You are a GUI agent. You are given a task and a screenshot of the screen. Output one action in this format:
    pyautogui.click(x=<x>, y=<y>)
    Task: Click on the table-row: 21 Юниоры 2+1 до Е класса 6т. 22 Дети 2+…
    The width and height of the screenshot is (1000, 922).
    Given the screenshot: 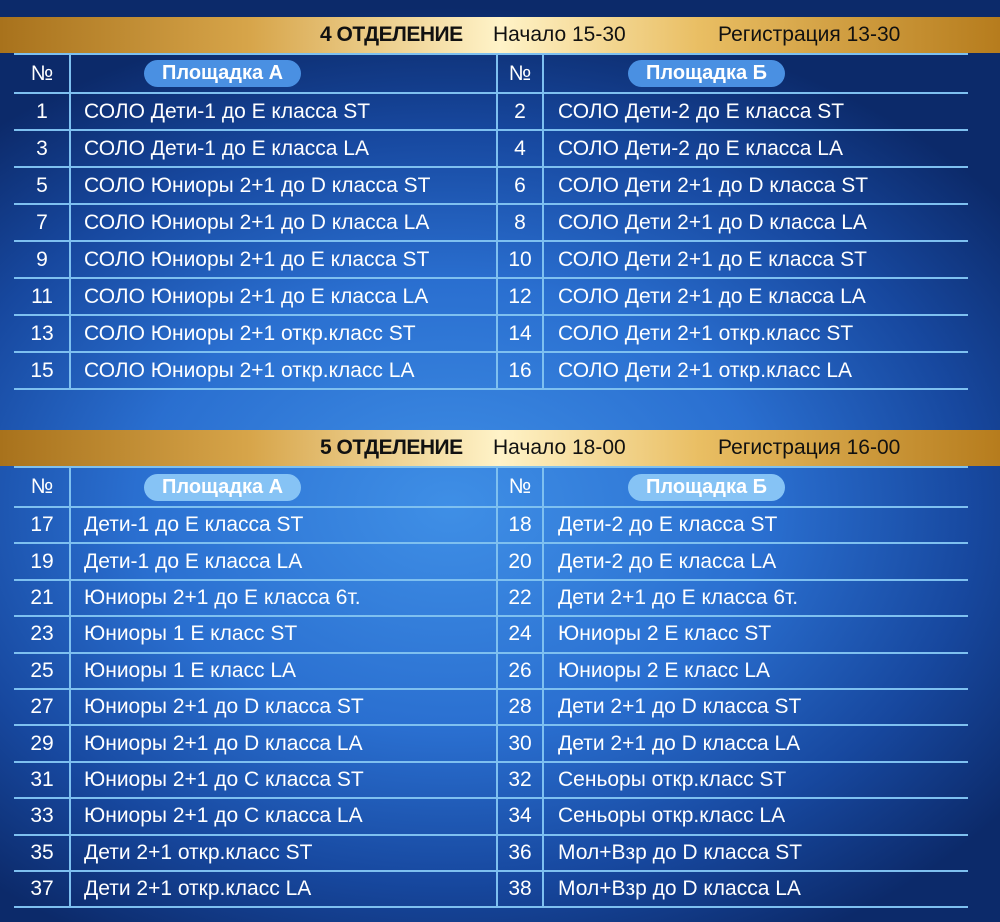 What is the action you would take?
    pyautogui.click(x=491, y=599)
    